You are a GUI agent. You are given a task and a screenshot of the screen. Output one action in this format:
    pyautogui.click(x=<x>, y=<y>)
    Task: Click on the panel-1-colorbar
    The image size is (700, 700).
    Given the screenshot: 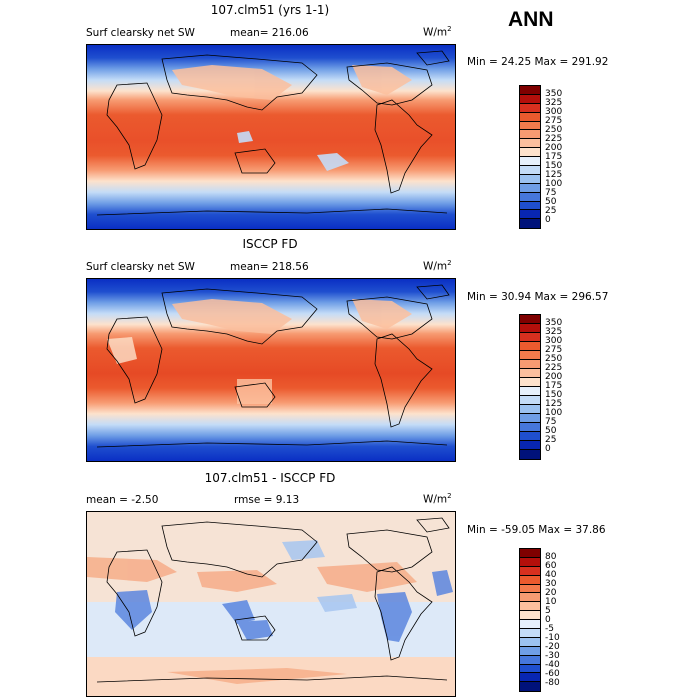 What is the action you would take?
    pyautogui.click(x=530, y=157)
    